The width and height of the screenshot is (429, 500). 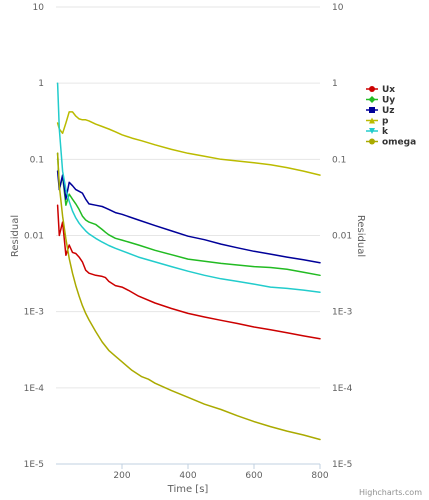 What do you see at coordinates (388, 90) in the screenshot?
I see `legend-label: Ux` at bounding box center [388, 90].